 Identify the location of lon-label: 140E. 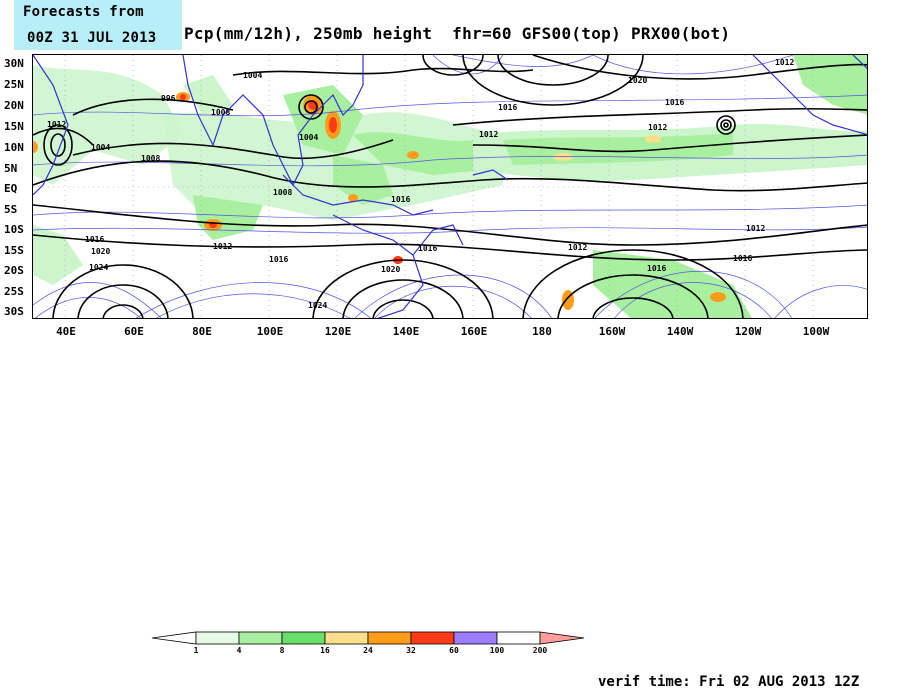
(406, 331).